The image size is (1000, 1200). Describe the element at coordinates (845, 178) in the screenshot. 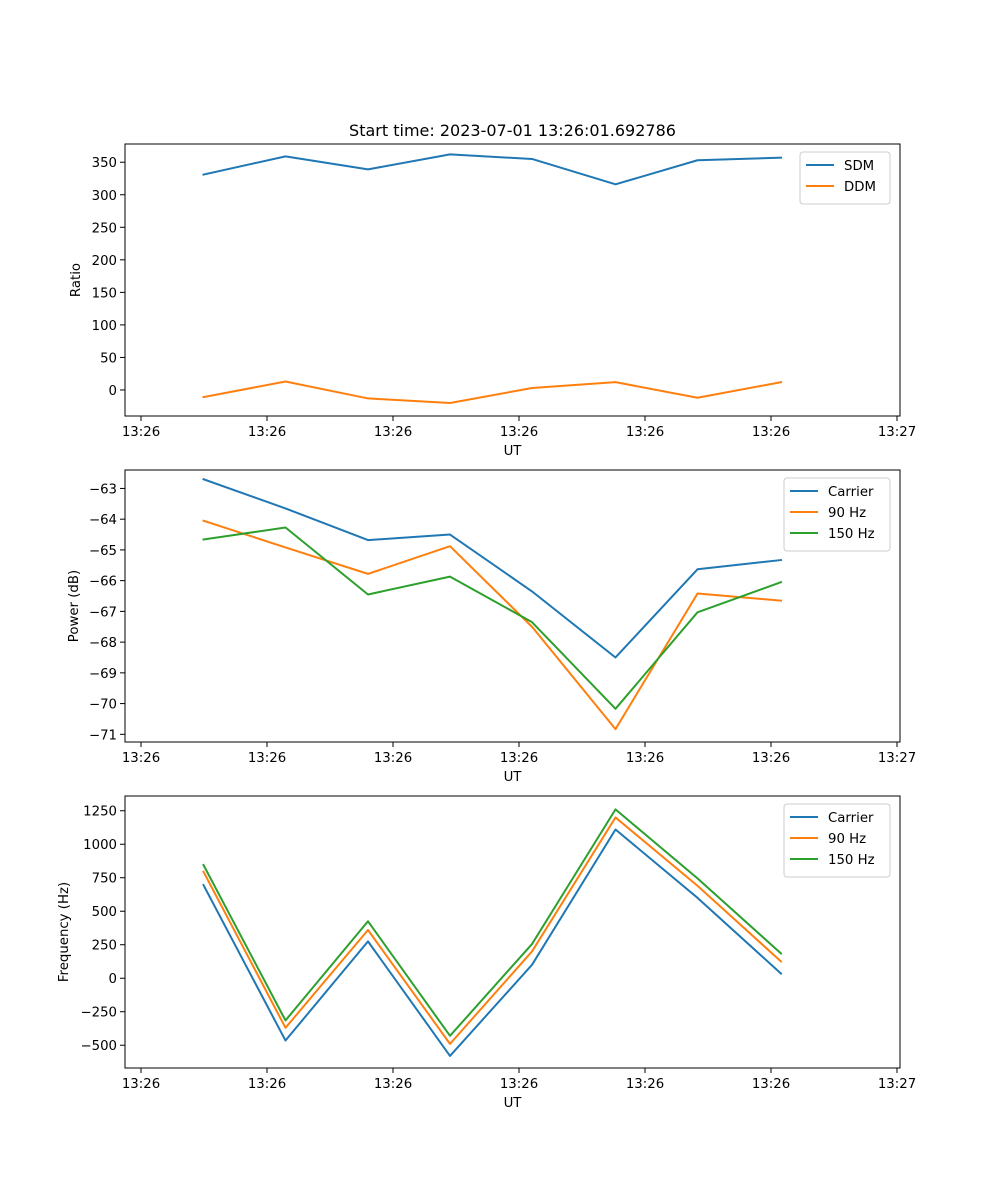

I see `legend: SDM DDM` at that location.